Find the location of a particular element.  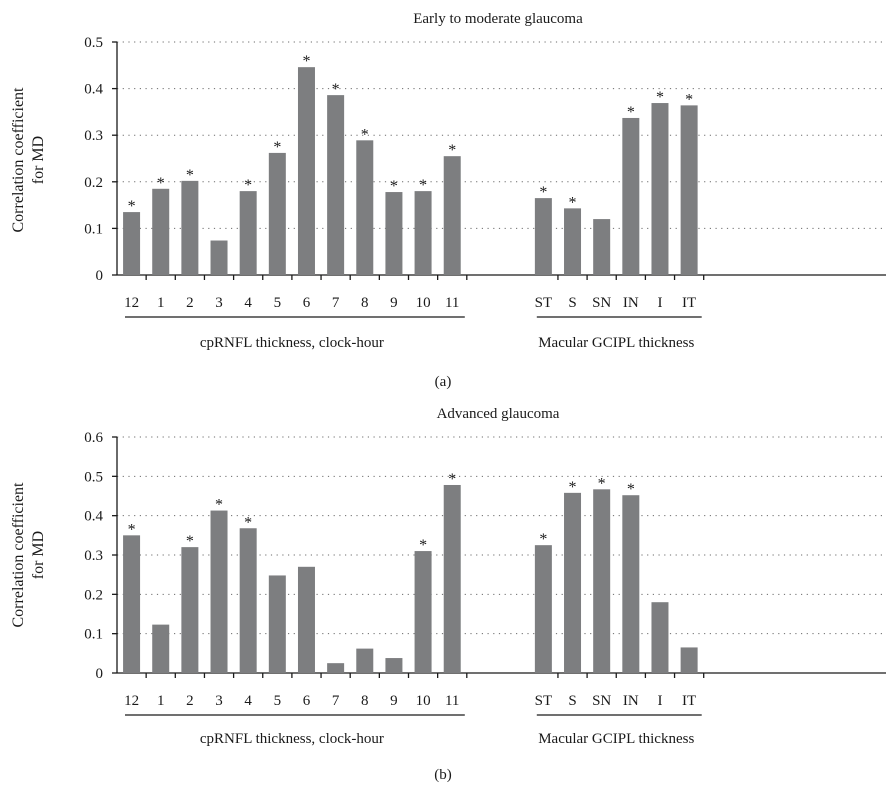

x-tick-label: S is located at coordinates (572, 701).